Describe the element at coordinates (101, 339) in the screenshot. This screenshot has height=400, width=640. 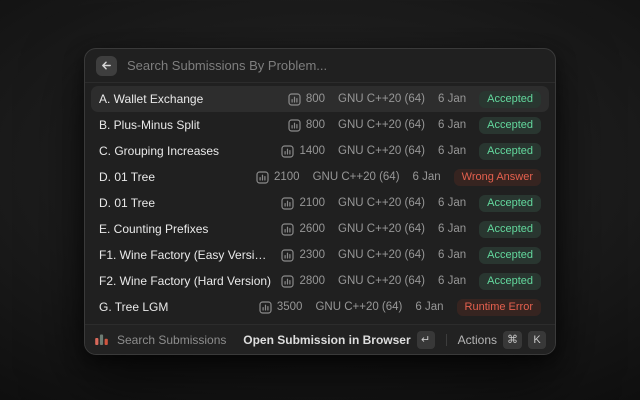
I see `extension-bar-chart-icon` at that location.